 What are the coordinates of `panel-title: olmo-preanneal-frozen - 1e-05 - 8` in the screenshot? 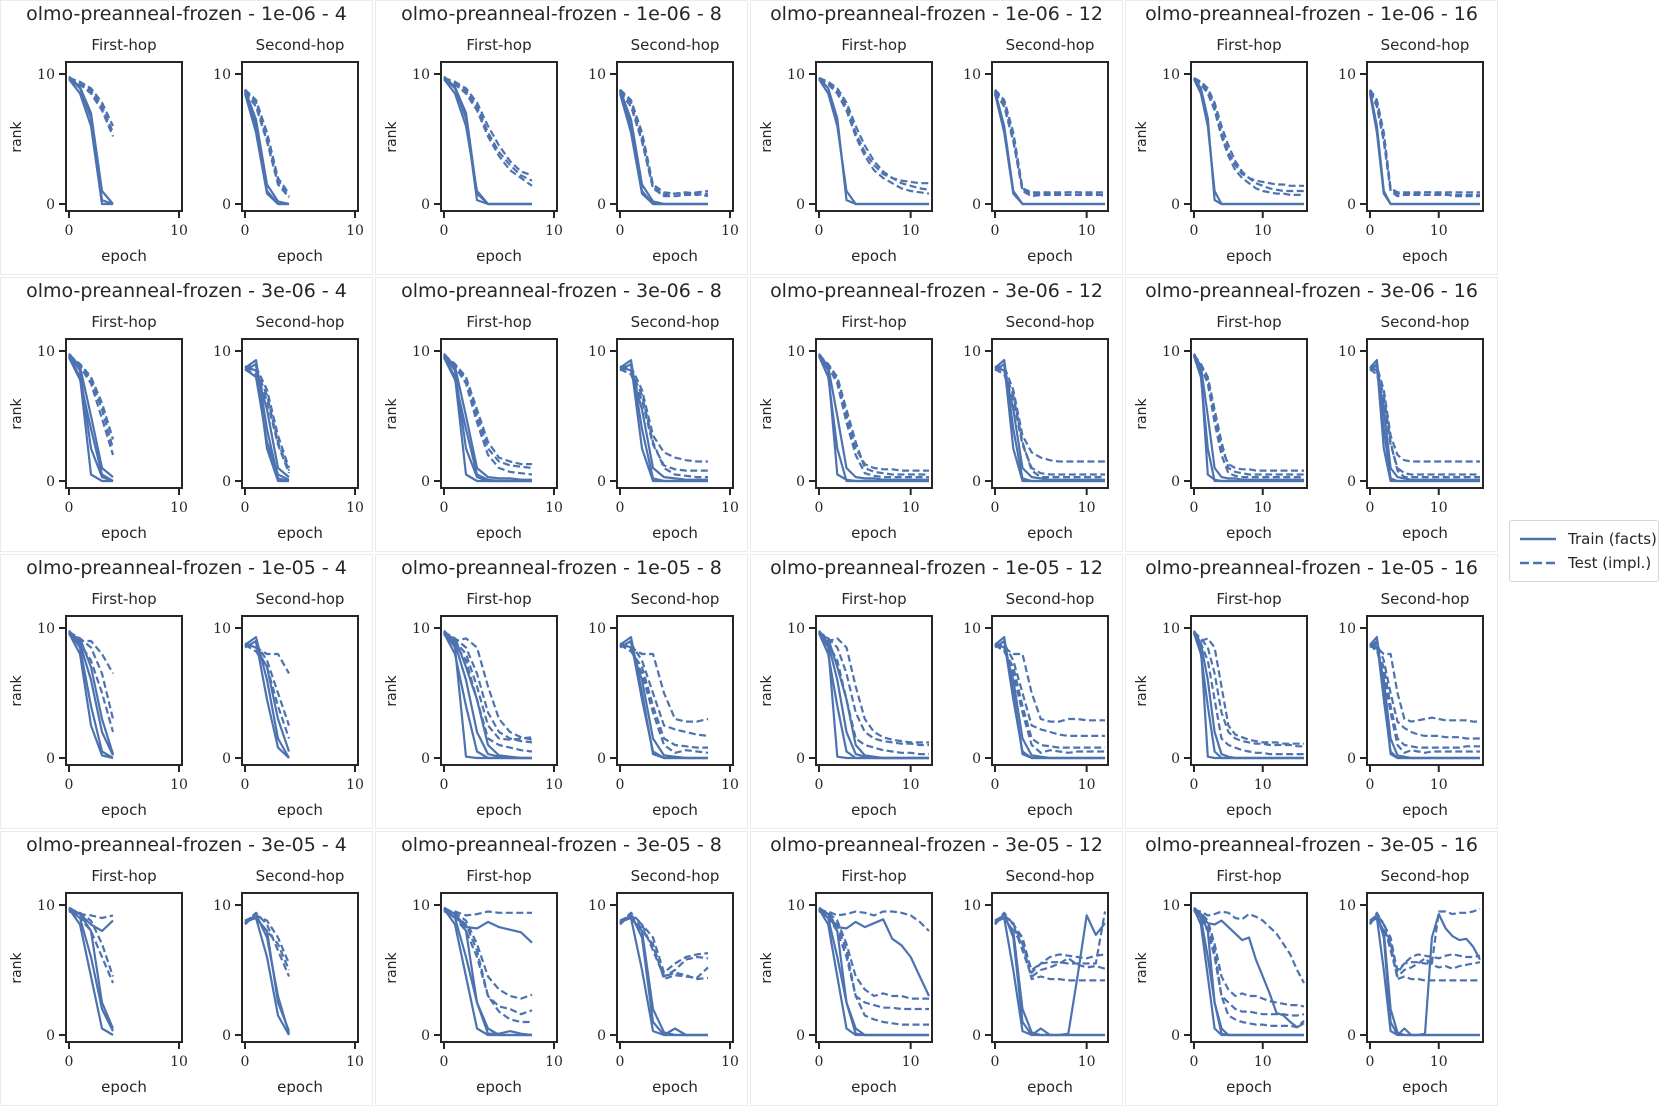 It's located at (561, 568).